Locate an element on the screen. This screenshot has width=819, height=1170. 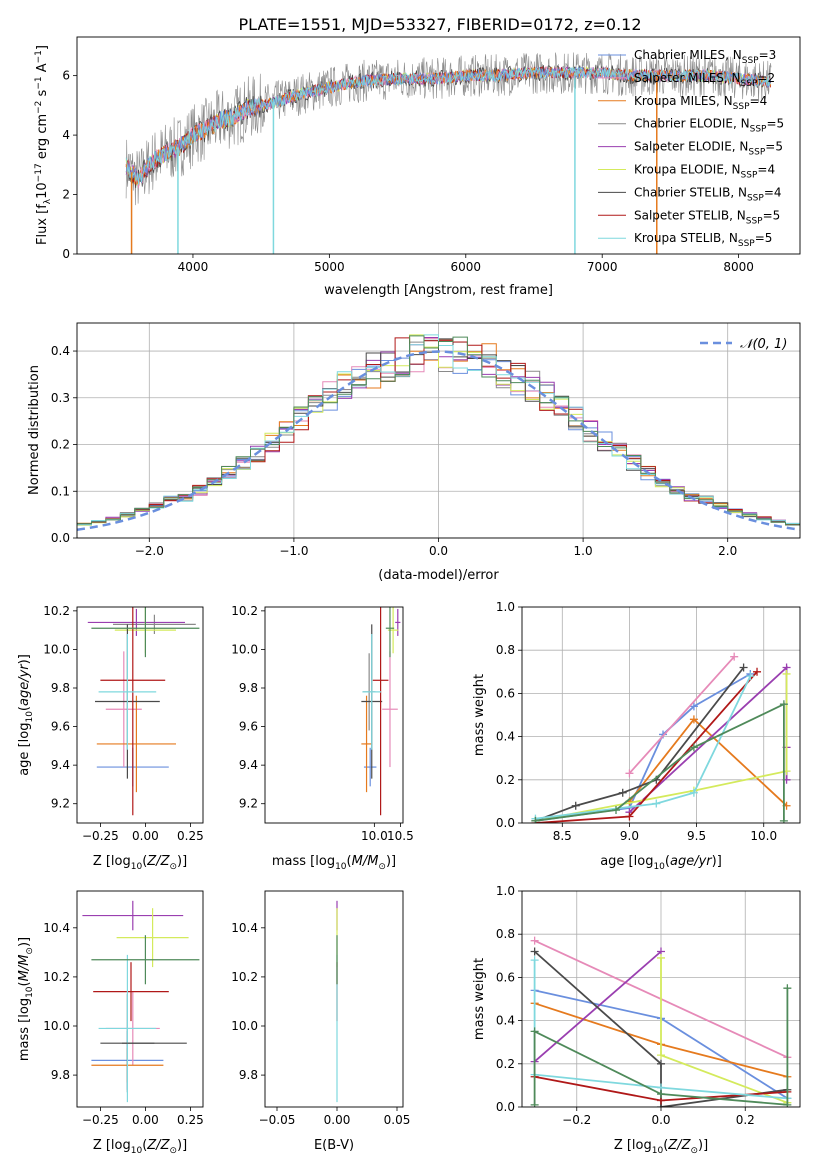
residuals-xlabel: (data-model)/error is located at coordinates (438, 575).